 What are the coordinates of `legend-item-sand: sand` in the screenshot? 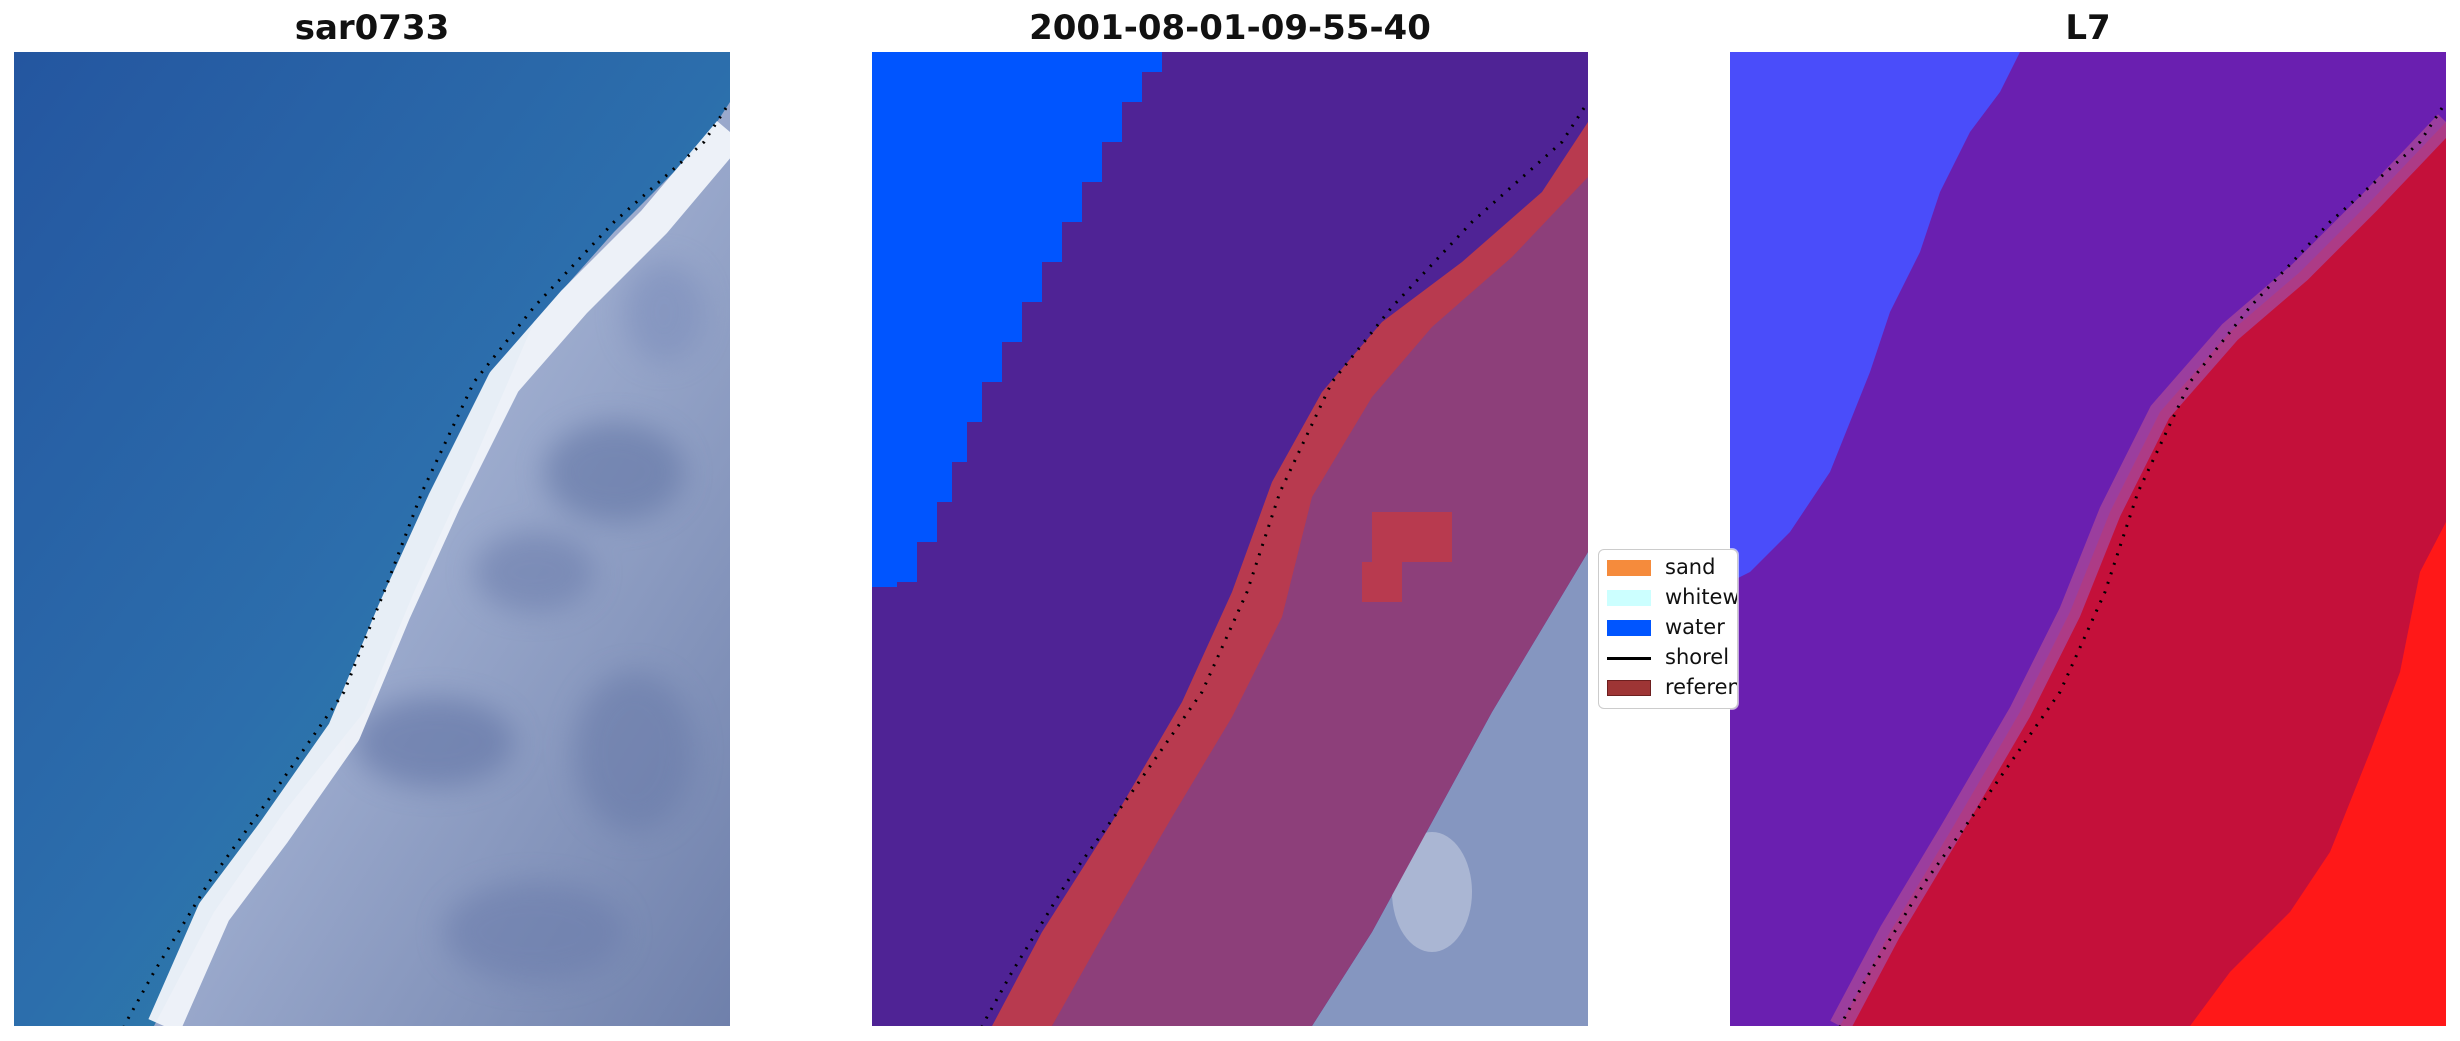 It's located at (1668, 567).